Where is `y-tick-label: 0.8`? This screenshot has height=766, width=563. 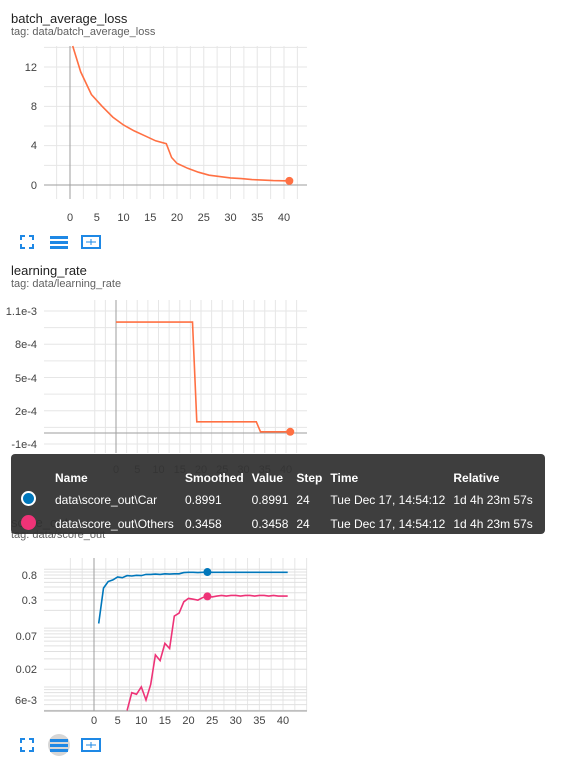
y-tick-label: 0.8 is located at coordinates (29, 576).